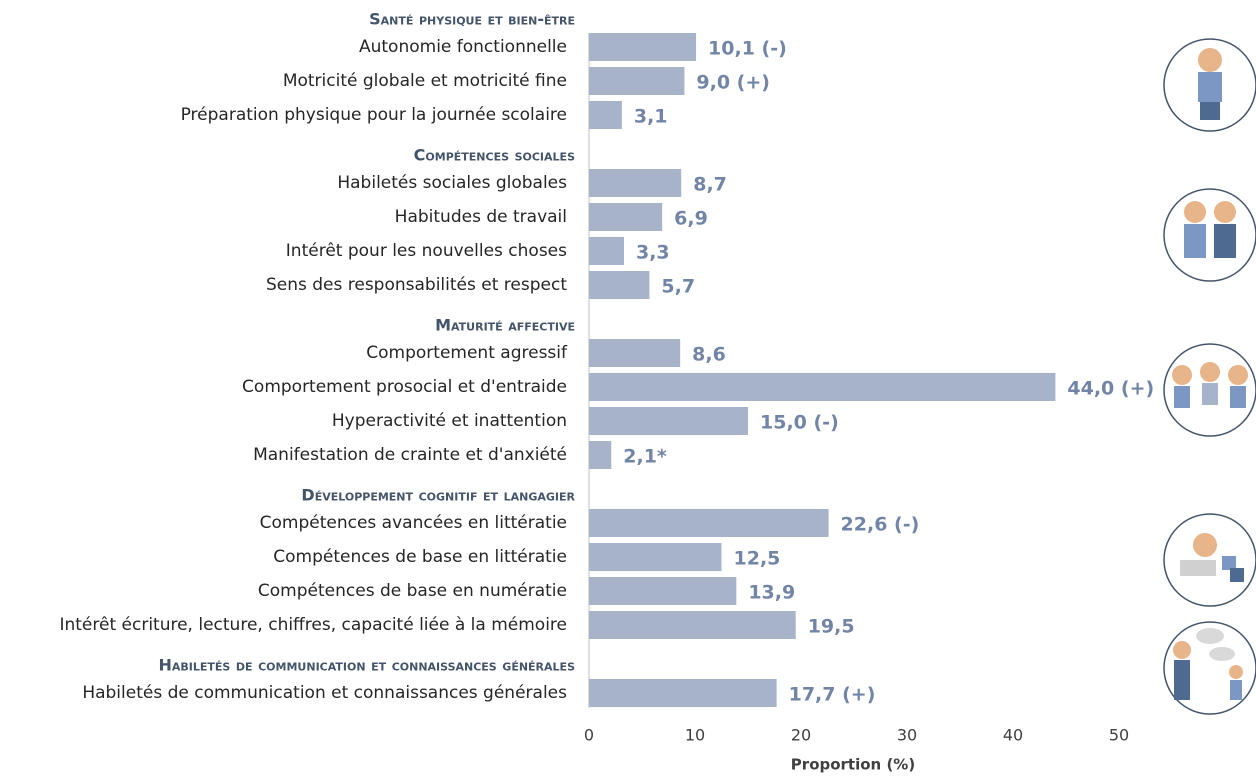 The width and height of the screenshot is (1256, 780). What do you see at coordinates (412, 591) in the screenshot?
I see `category-label: Compétences de base en numératie` at bounding box center [412, 591].